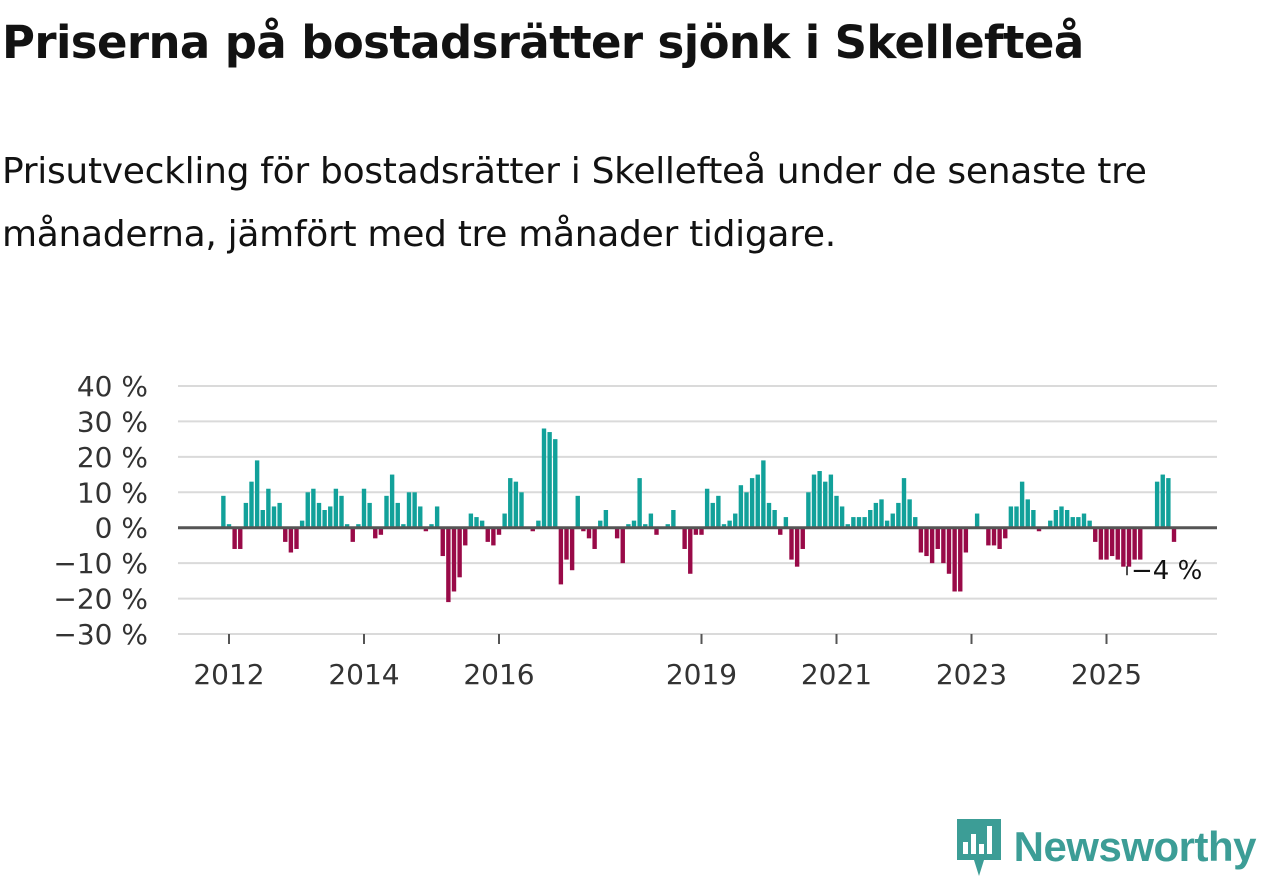  I want to click on y-tick-label: −30 %, so click(100, 634).